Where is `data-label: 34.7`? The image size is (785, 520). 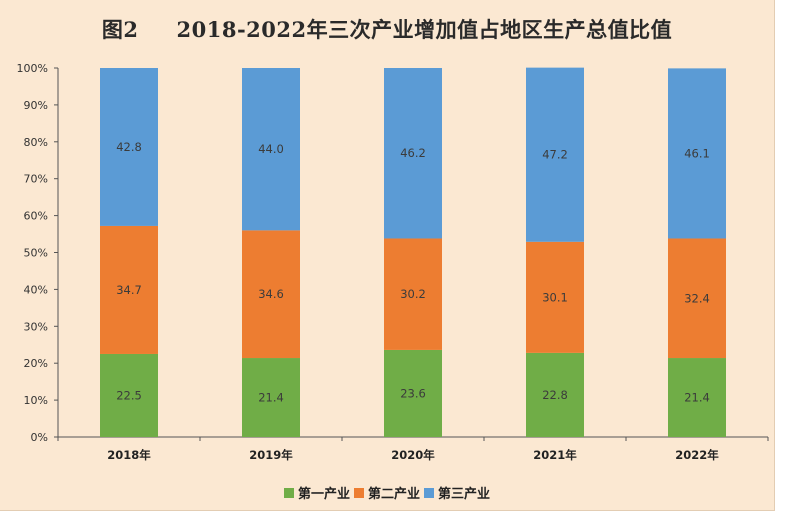
data-label: 34.7 is located at coordinates (129, 290).